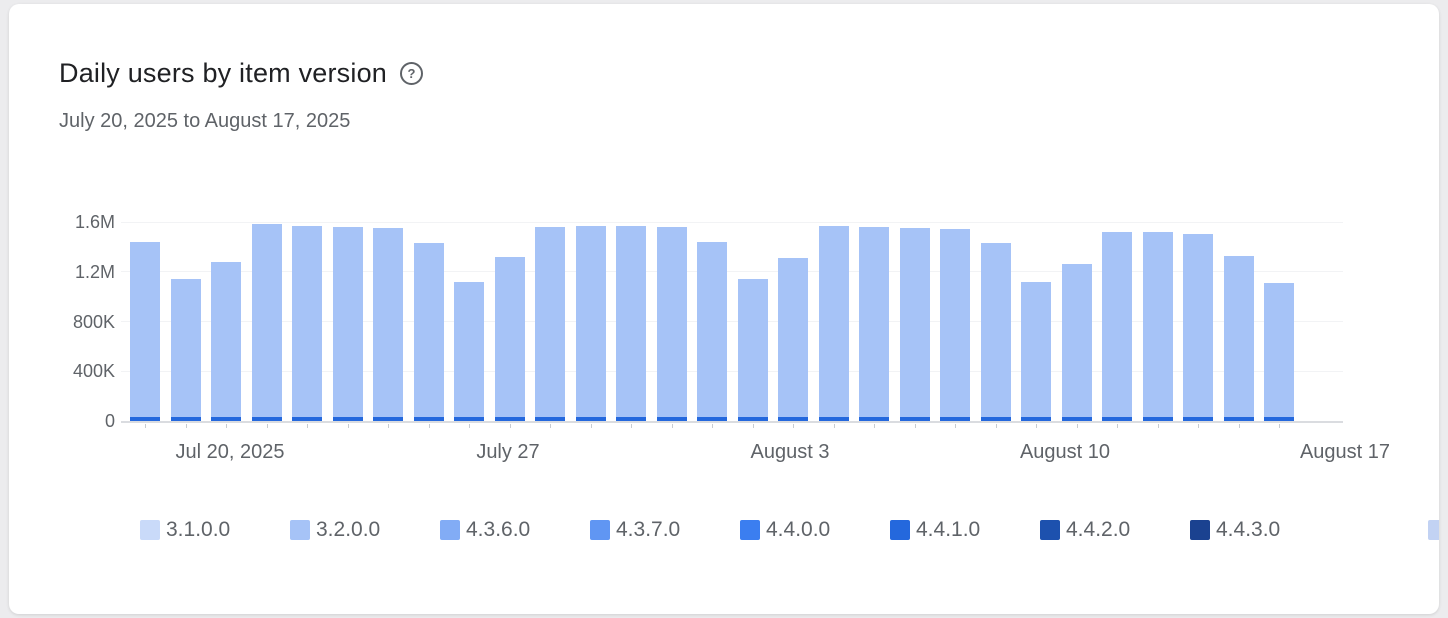  I want to click on legend-item: 3.2.0.0, so click(335, 529).